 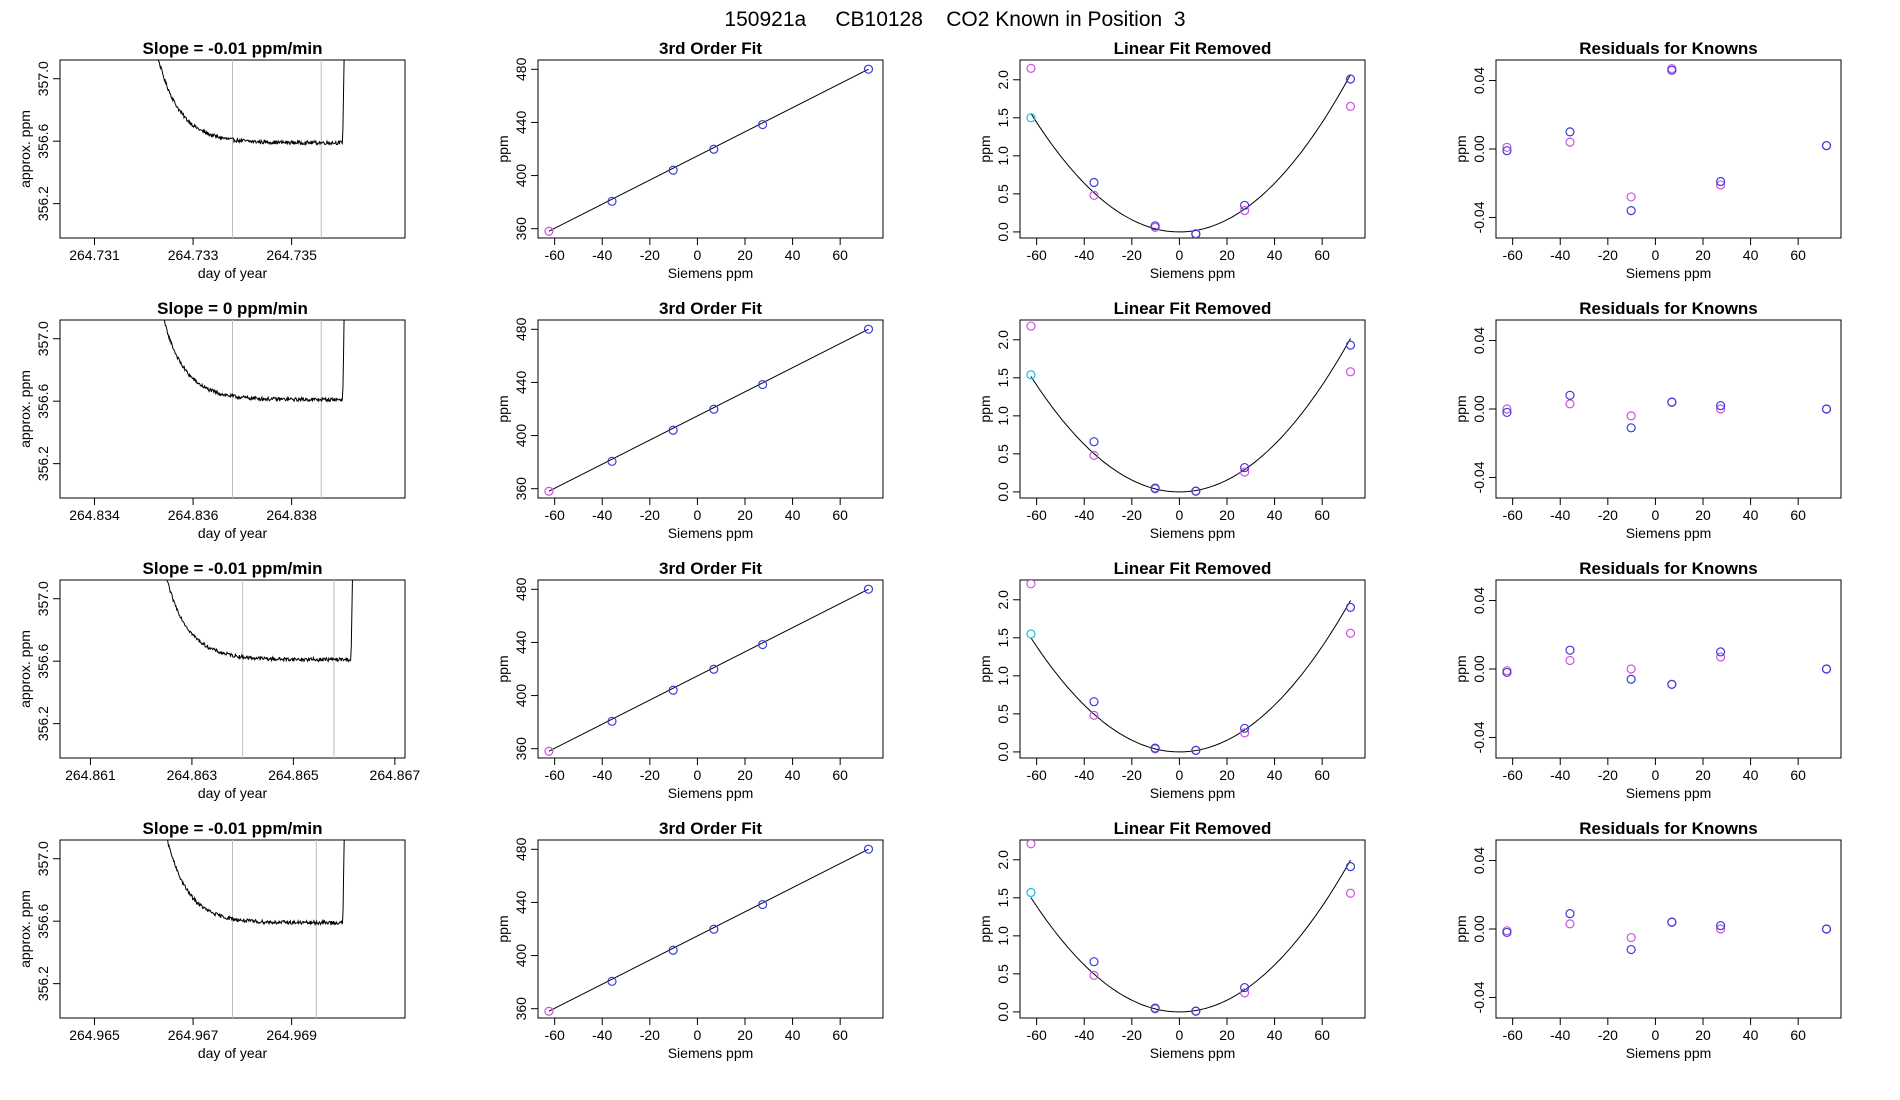 What do you see at coordinates (293, 775) in the screenshot?
I see `x-tick-label: 264.865` at bounding box center [293, 775].